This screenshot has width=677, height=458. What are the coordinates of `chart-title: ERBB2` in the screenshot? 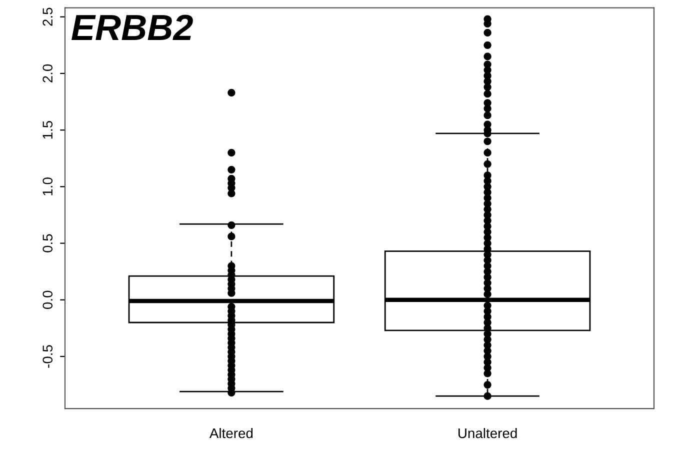 It's located at (132, 27).